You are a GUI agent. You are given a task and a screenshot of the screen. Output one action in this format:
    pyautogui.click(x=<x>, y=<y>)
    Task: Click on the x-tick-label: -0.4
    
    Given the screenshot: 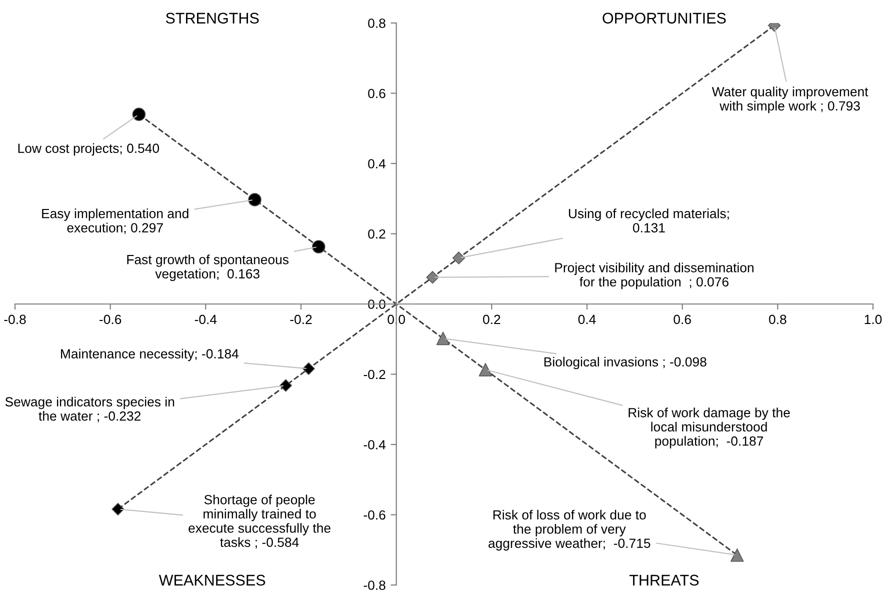 What is the action you would take?
    pyautogui.click(x=205, y=319)
    